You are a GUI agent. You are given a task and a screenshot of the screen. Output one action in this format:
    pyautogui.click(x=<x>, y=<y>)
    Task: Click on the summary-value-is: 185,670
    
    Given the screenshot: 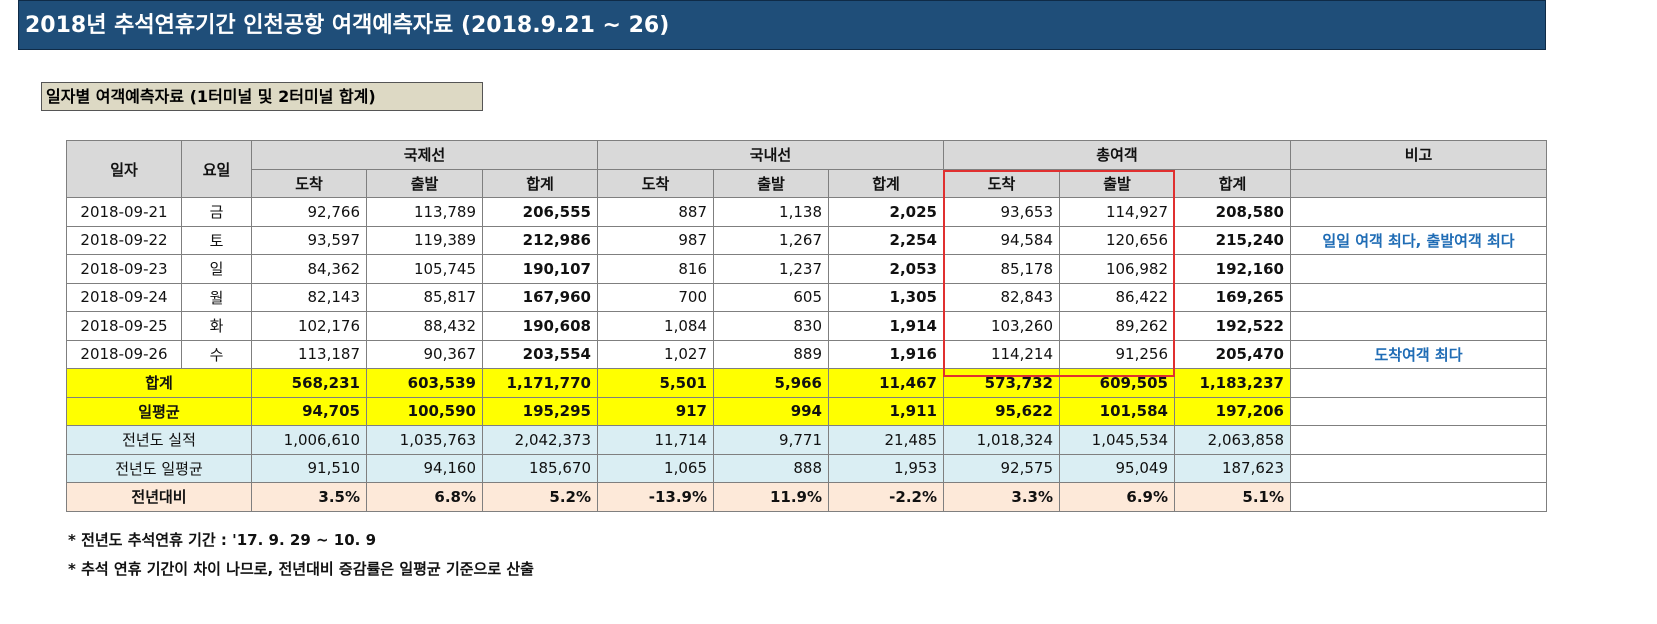 What is the action you would take?
    pyautogui.click(x=540, y=468)
    